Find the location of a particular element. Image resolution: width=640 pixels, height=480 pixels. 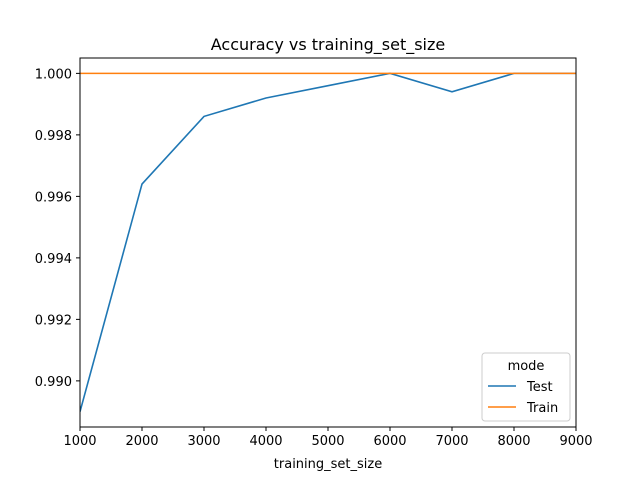

x-tick-label: 6000 is located at coordinates (389, 441).